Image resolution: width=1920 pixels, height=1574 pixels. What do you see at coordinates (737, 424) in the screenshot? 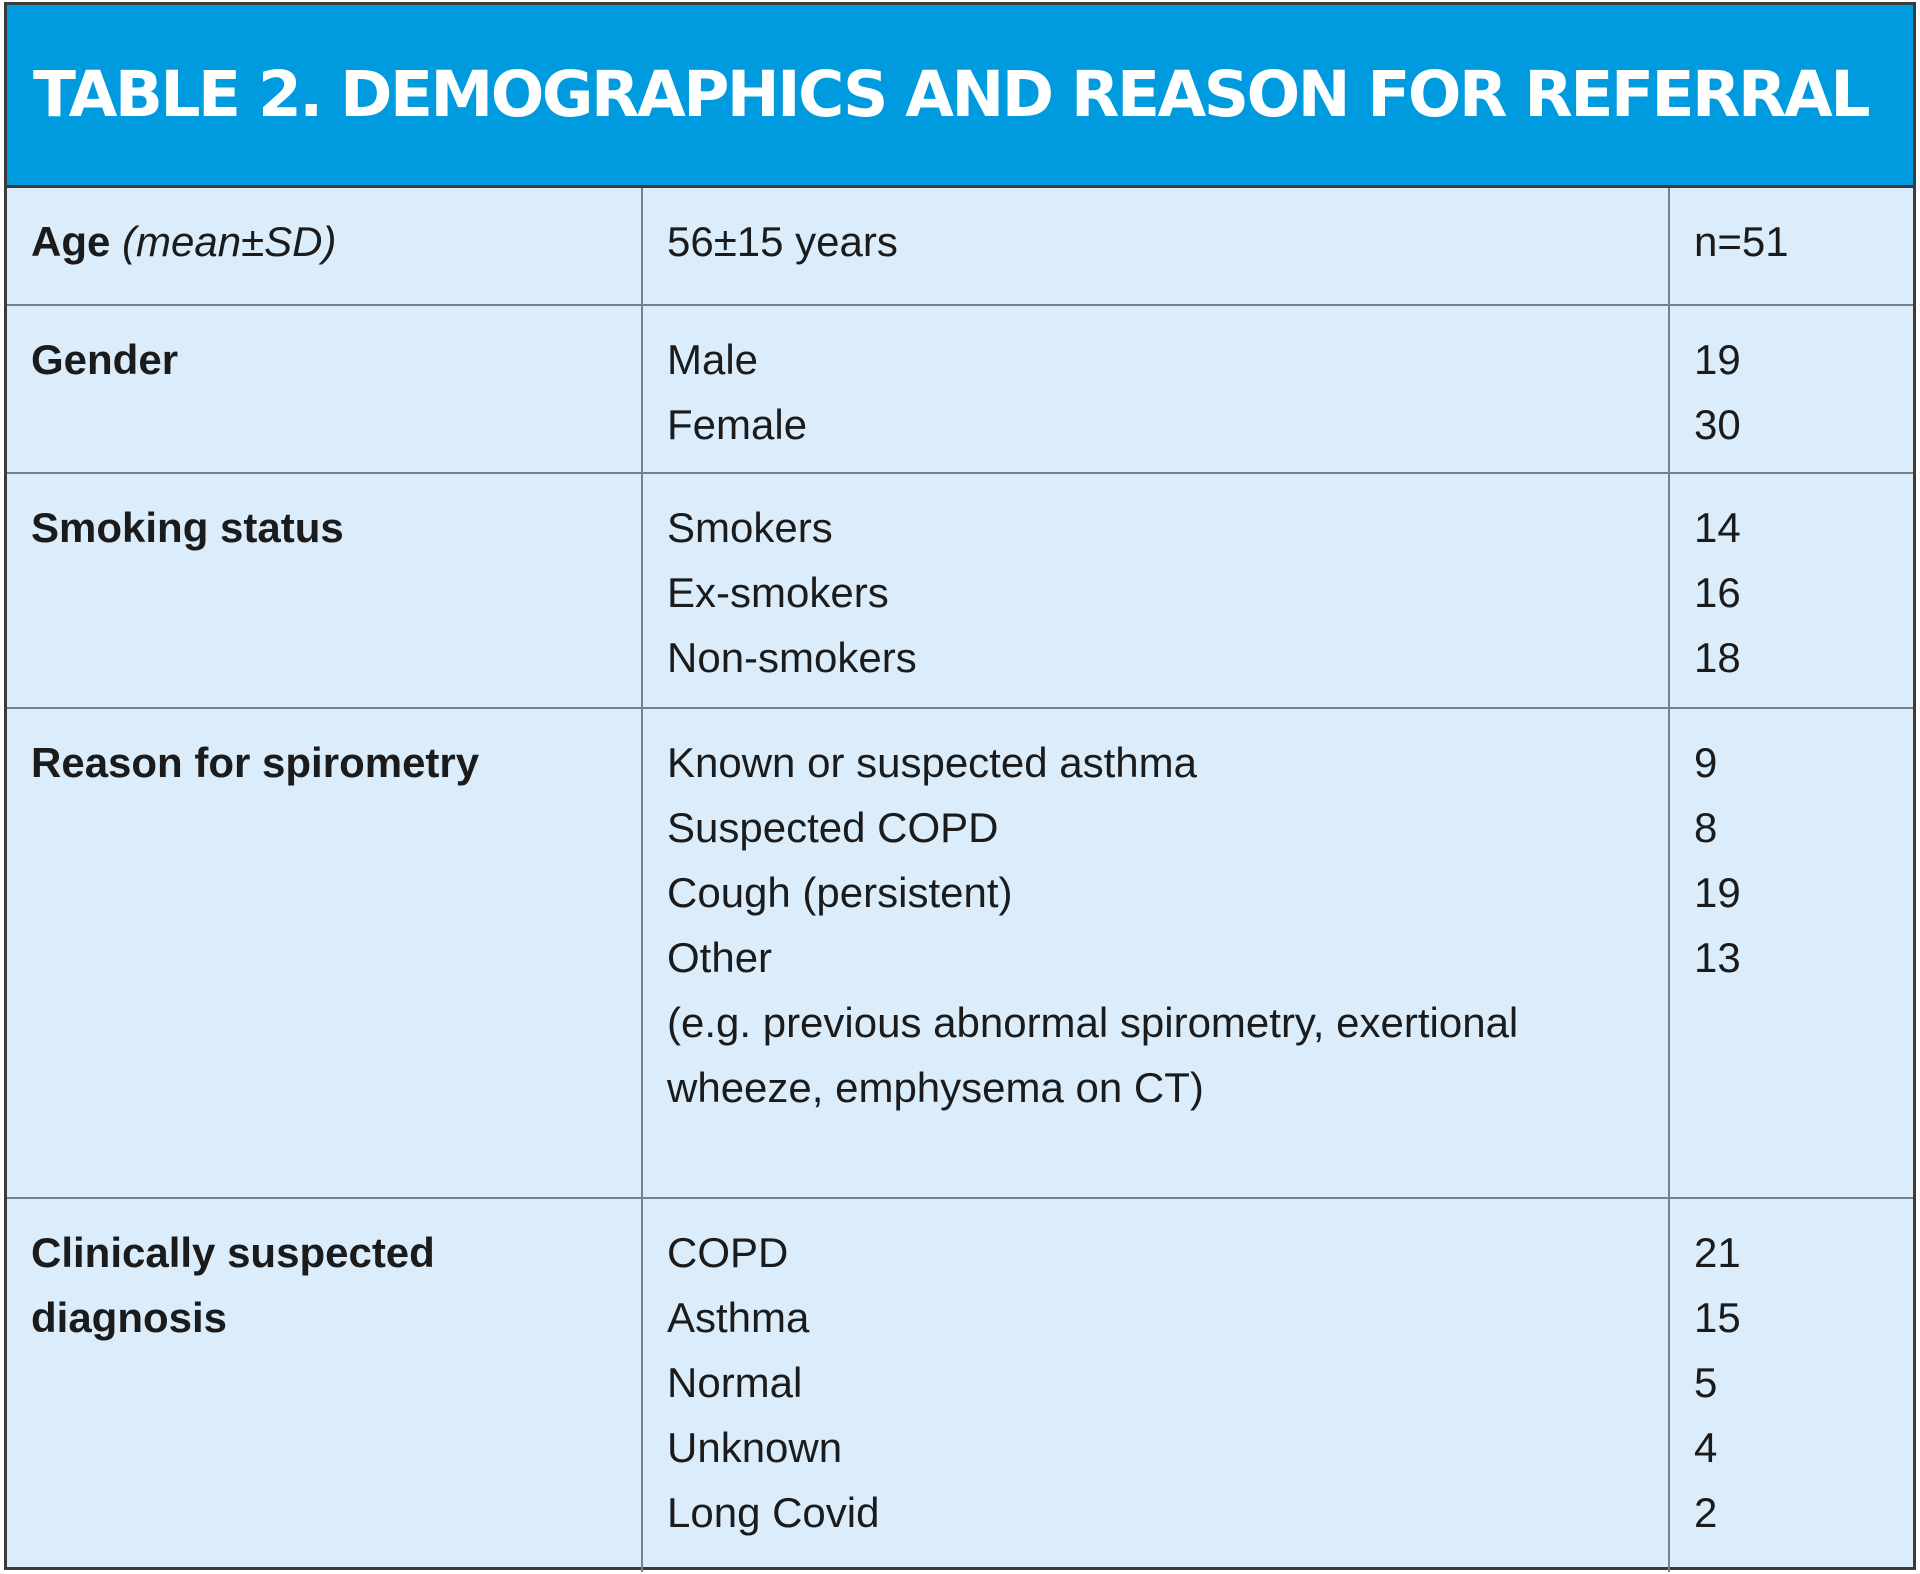
I see `item-female: Female` at bounding box center [737, 424].